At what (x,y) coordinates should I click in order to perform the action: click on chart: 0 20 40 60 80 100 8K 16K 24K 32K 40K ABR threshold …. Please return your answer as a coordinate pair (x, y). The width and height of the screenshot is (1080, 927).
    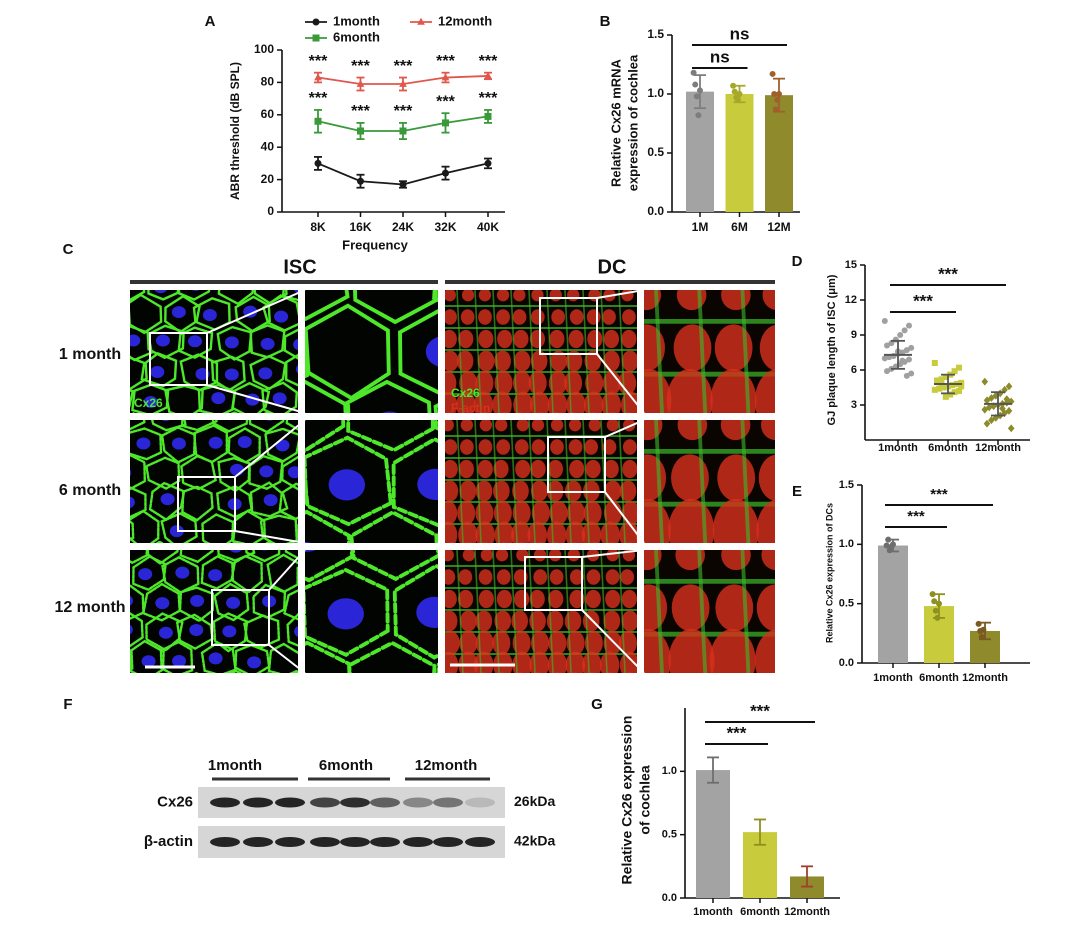
    Looking at the image, I should click on (366, 132).